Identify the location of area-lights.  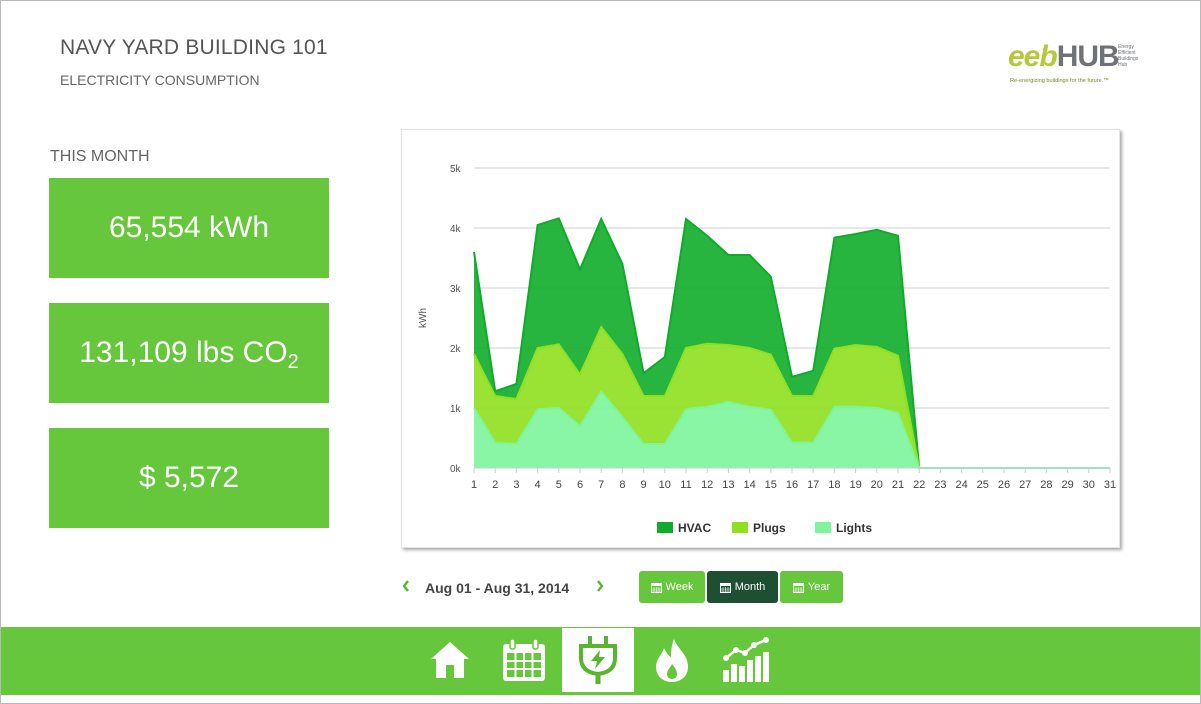
(792, 429).